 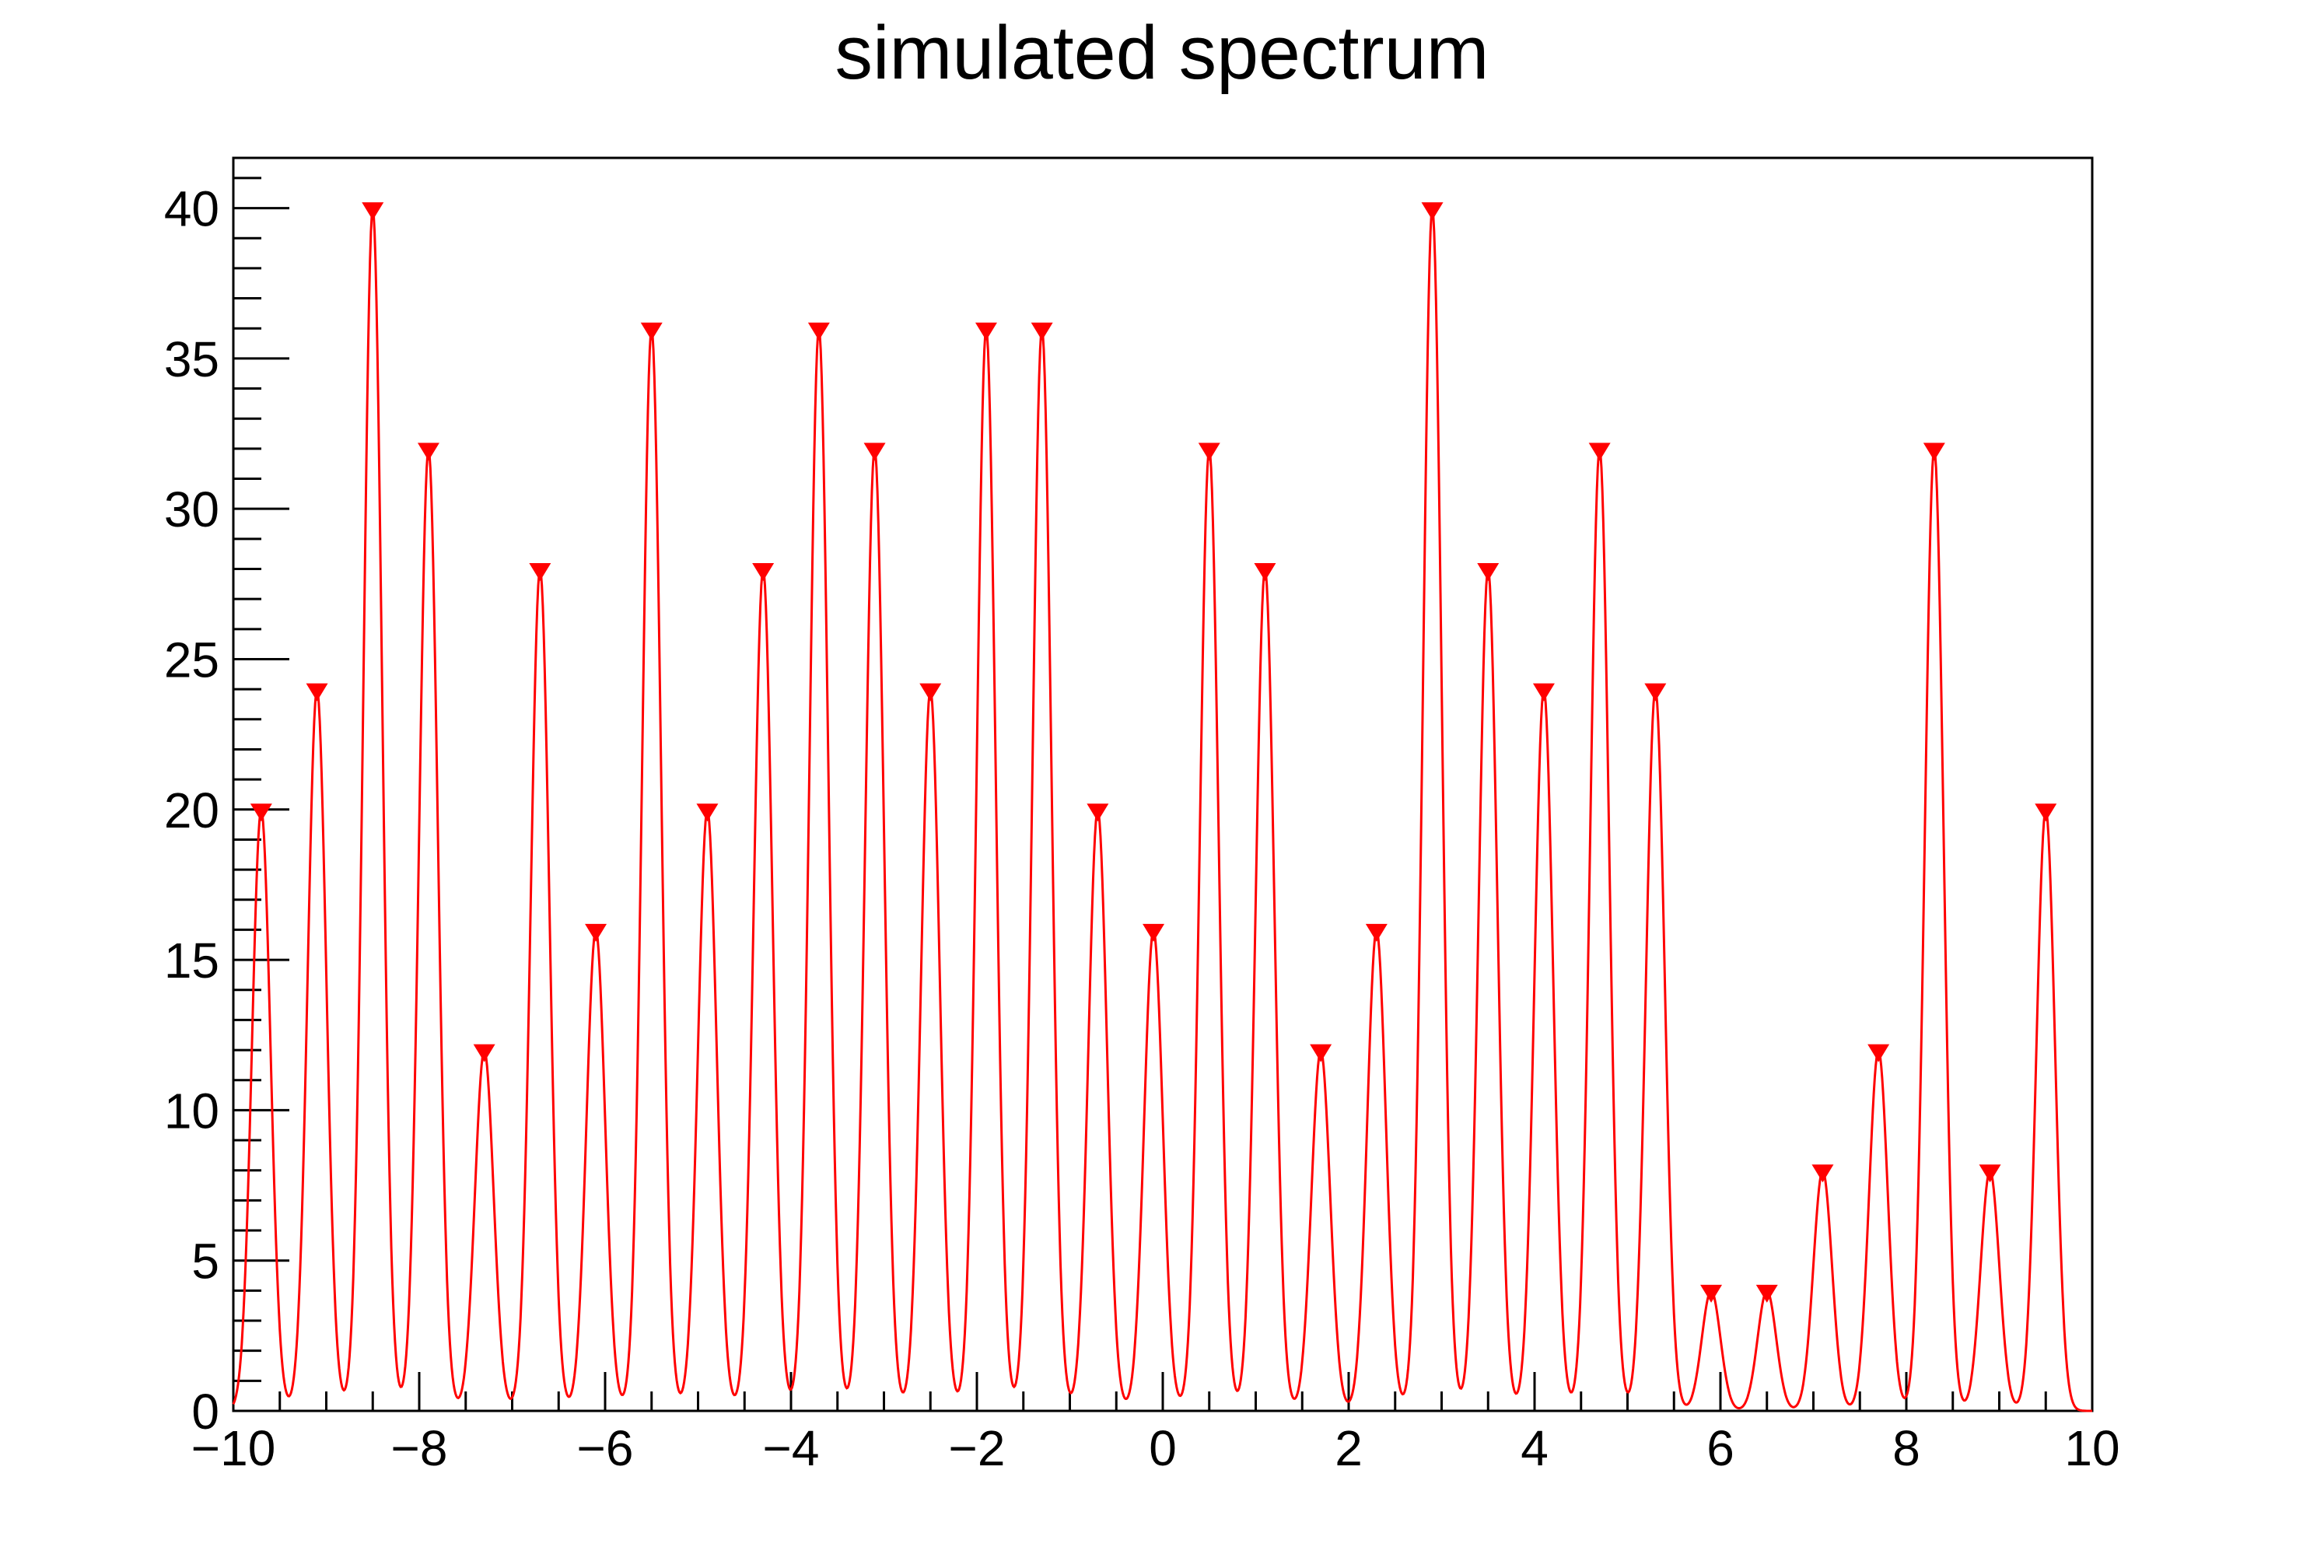 I want to click on x-axis-tick-label: −4, so click(x=792, y=1448).